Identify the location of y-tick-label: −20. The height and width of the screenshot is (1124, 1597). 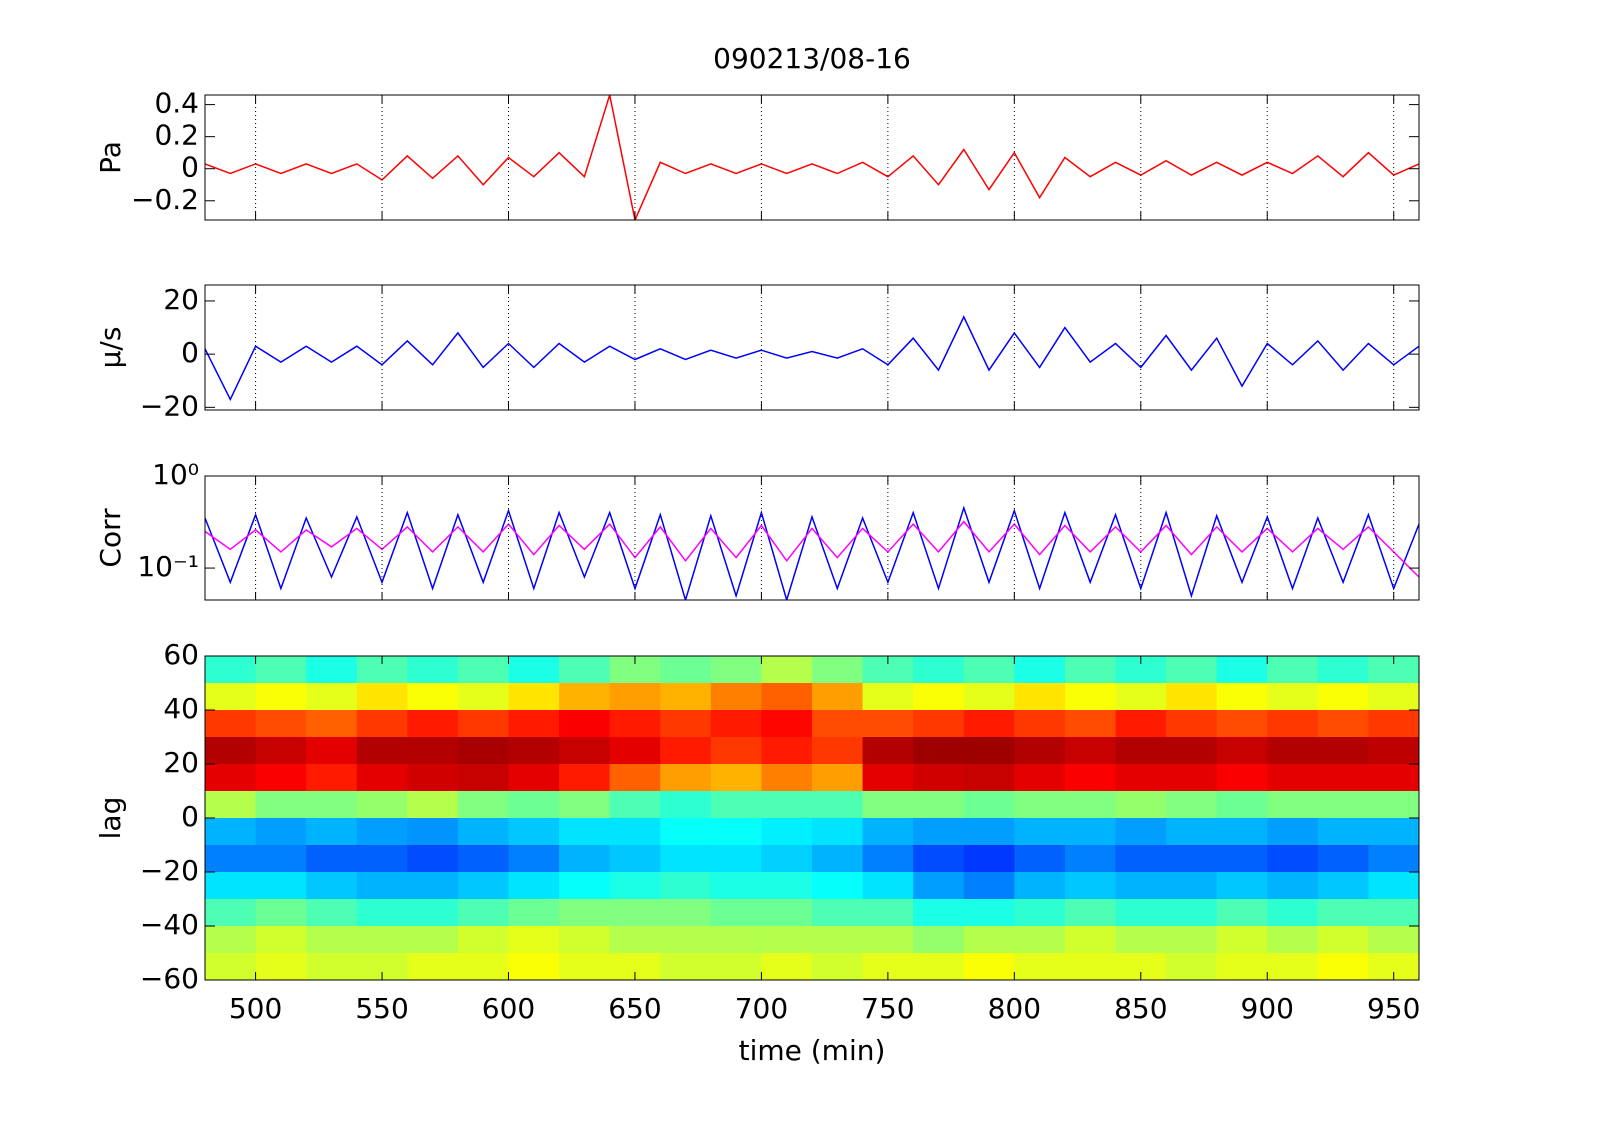
(169, 870).